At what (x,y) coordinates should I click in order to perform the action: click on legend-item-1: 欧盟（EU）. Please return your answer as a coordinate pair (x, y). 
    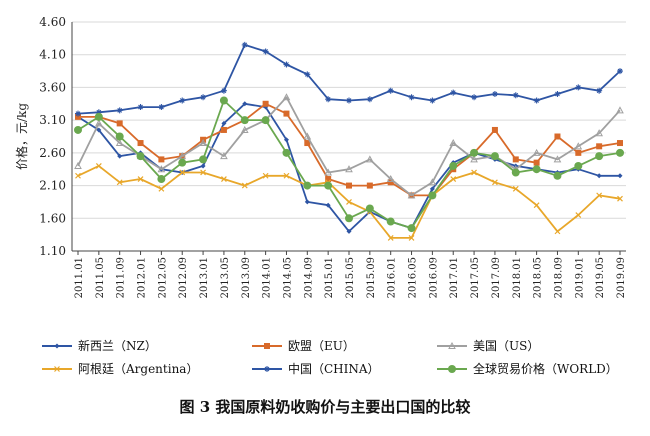
    Looking at the image, I should click on (303, 346).